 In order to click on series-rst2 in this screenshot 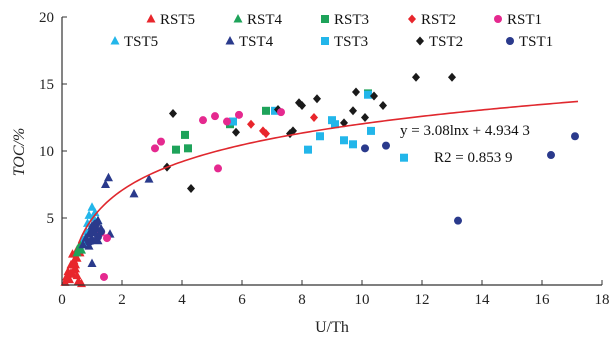, I will do `click(282, 126)`.